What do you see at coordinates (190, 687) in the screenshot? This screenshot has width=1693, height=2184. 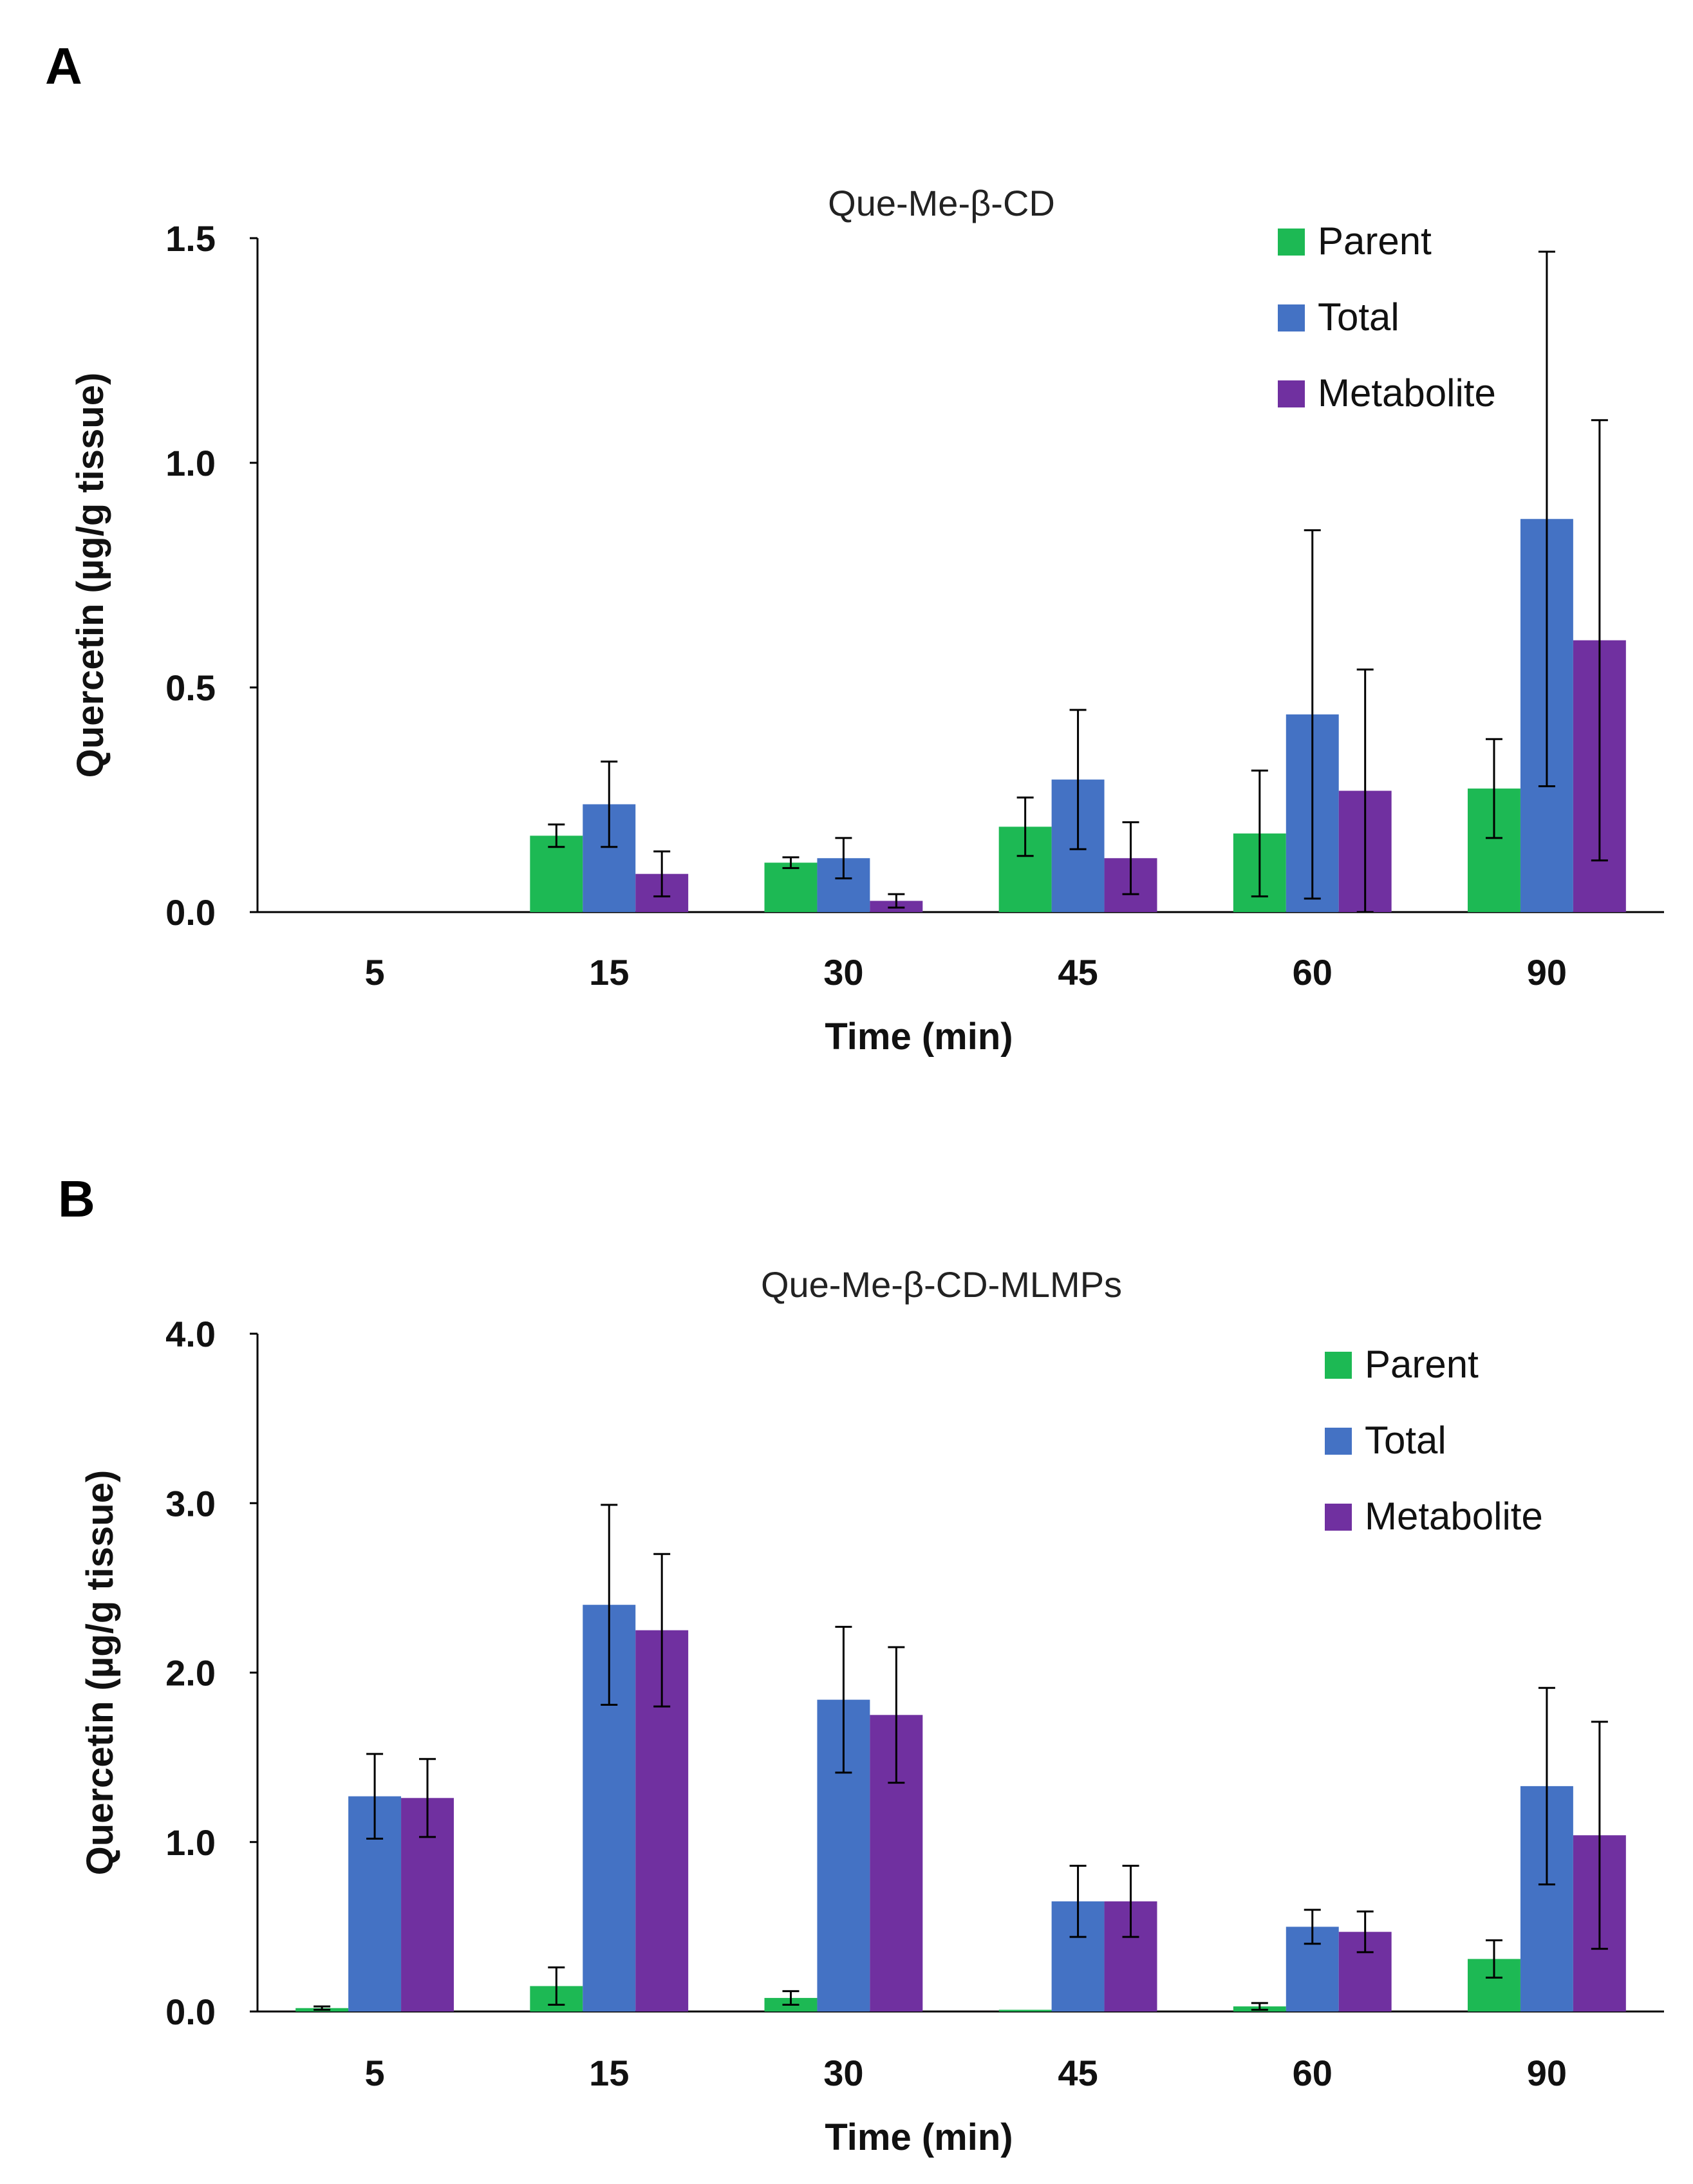 I see `y-tick-label: 0.5` at bounding box center [190, 687].